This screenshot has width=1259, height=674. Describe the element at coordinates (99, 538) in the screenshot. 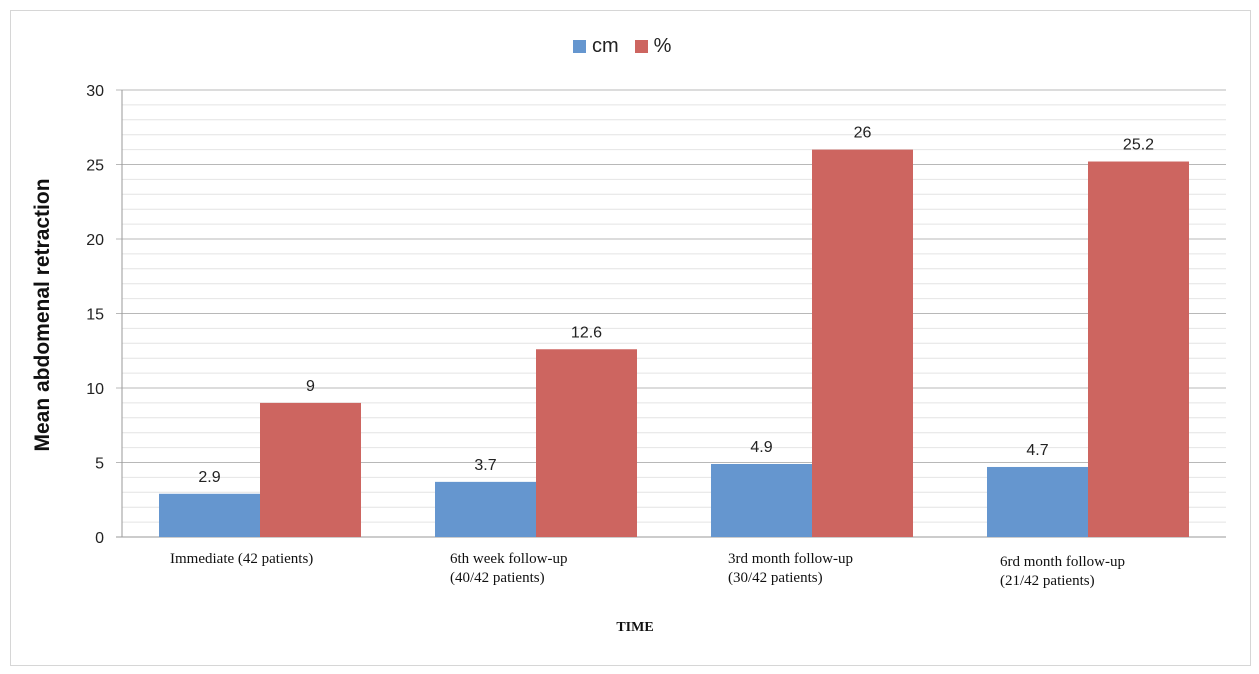

I see `y-tick-label: 0` at that location.